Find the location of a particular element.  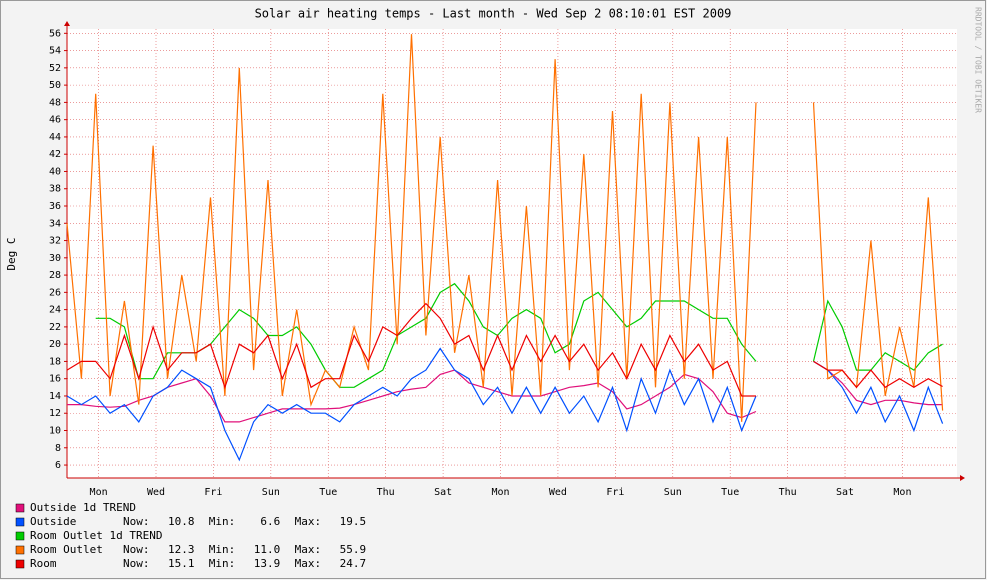

y-tick-label: 56 is located at coordinates (55, 33).